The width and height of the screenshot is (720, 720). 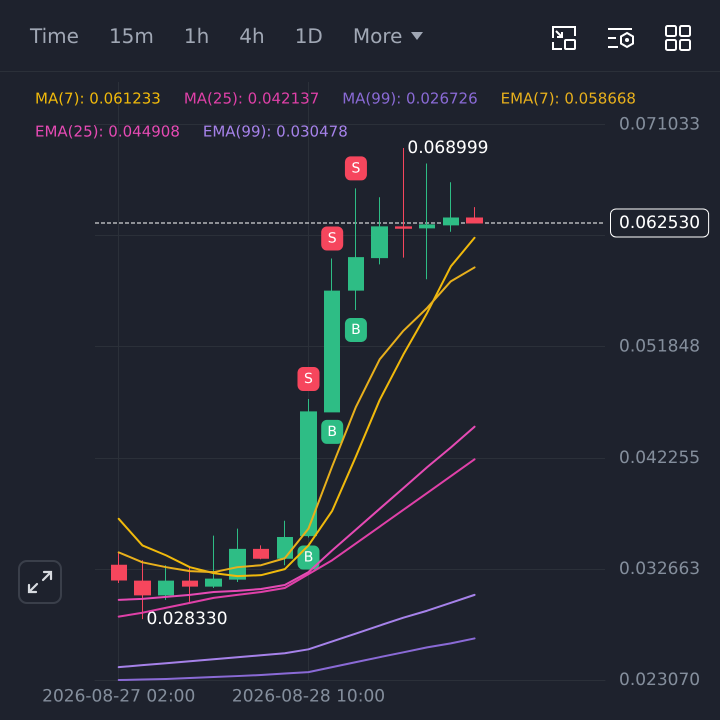 I want to click on y-tick-label: 0.051848, so click(x=659, y=346).